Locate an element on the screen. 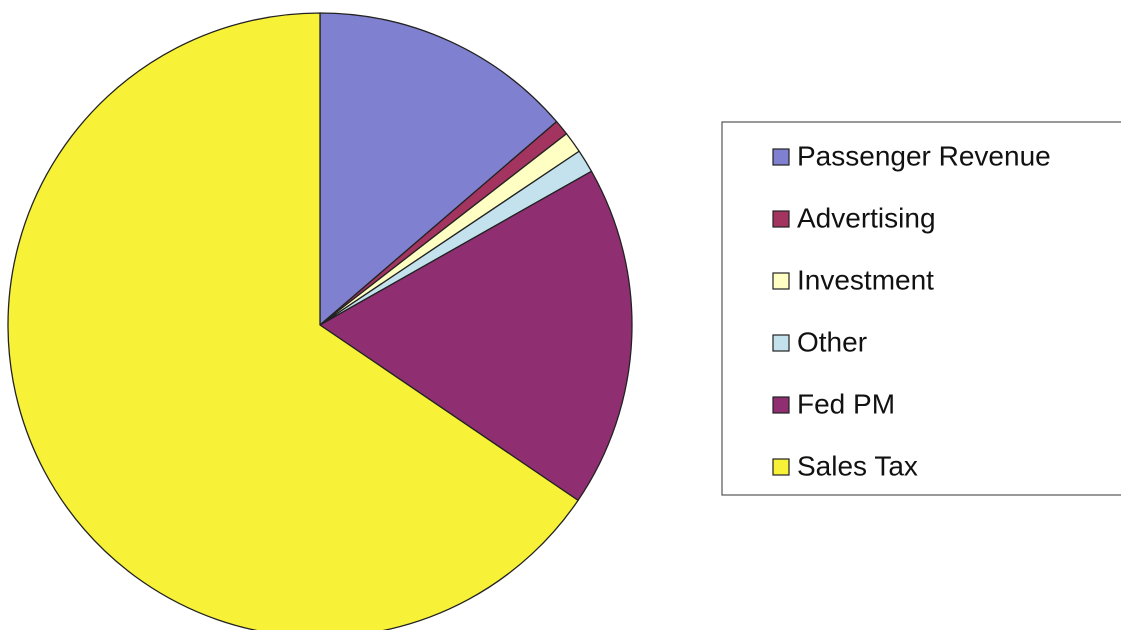 The image size is (1121, 630). legend-label: Passenger Revenue is located at coordinates (924, 155).